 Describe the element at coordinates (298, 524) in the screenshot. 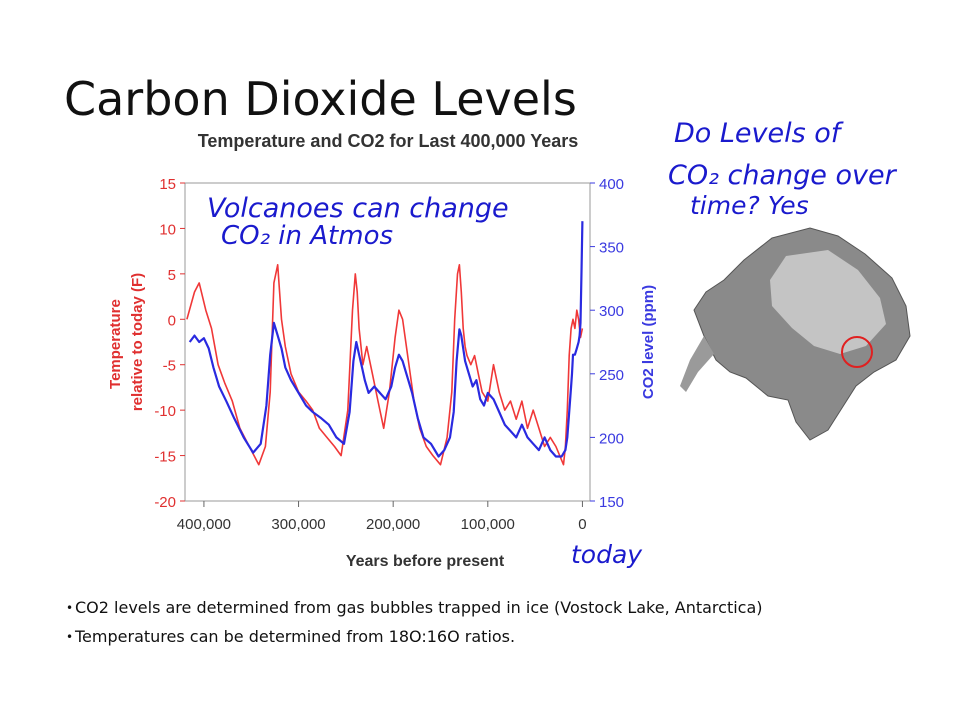

I see `x-tick-label: 300,000` at that location.